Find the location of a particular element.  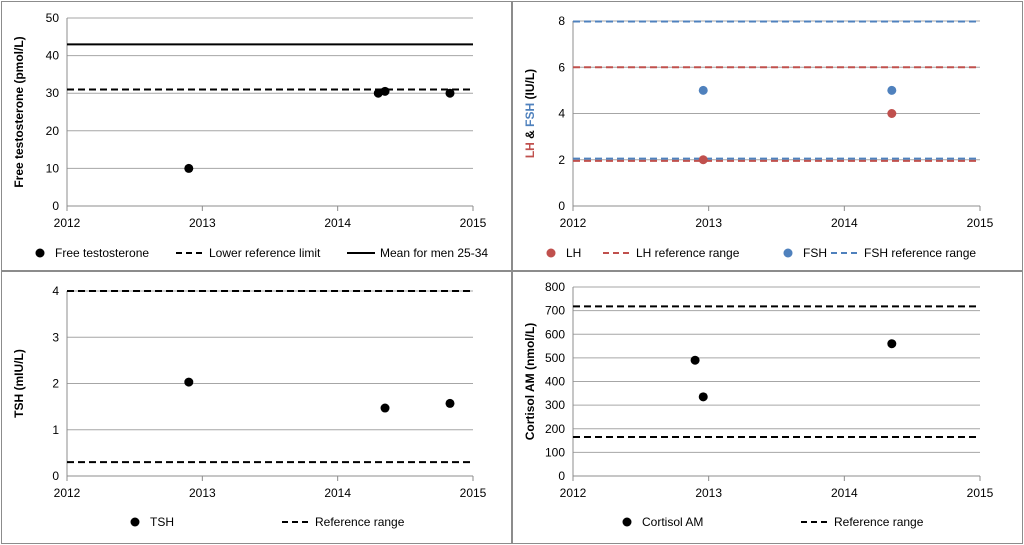

y-tick-label: 8 is located at coordinates (561, 21).